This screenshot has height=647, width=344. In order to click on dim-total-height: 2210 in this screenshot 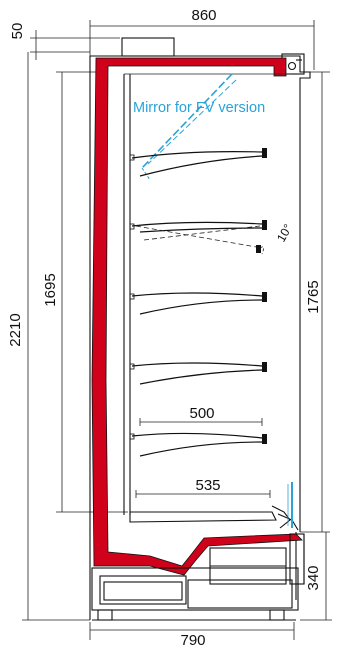, I will do `click(15, 329)`.